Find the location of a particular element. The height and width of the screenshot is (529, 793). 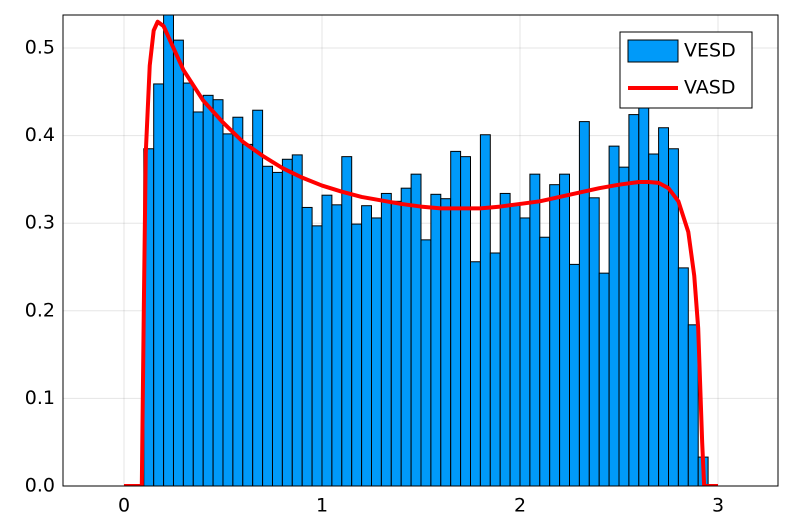

y-tick-label: 0.1 is located at coordinates (40, 398).